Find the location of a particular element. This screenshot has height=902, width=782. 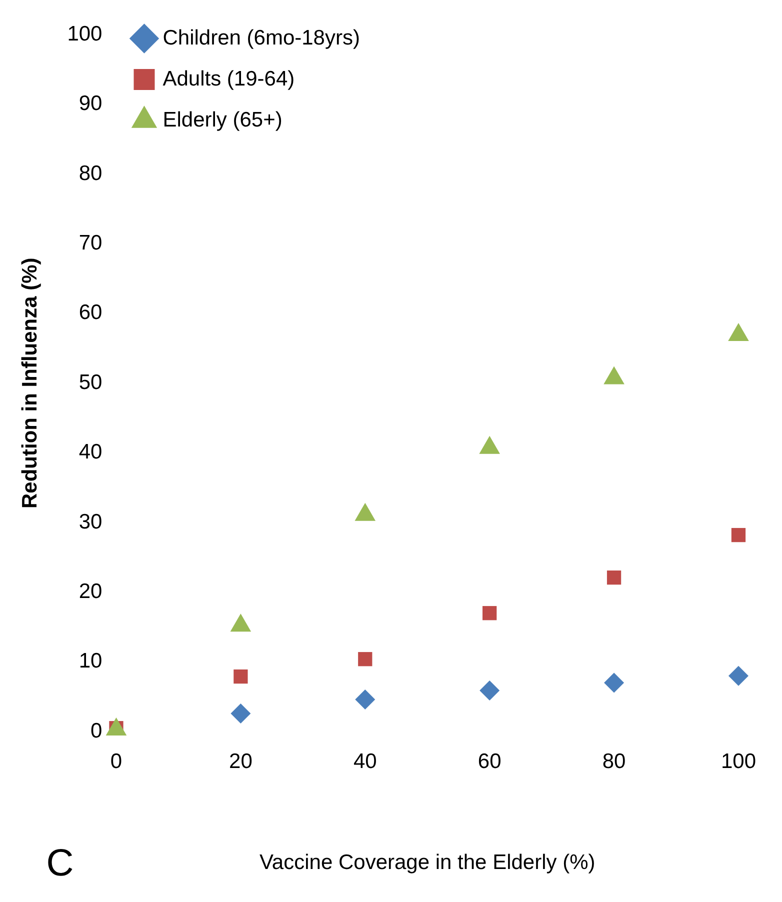

y-tick-label: 20 is located at coordinates (90, 591).